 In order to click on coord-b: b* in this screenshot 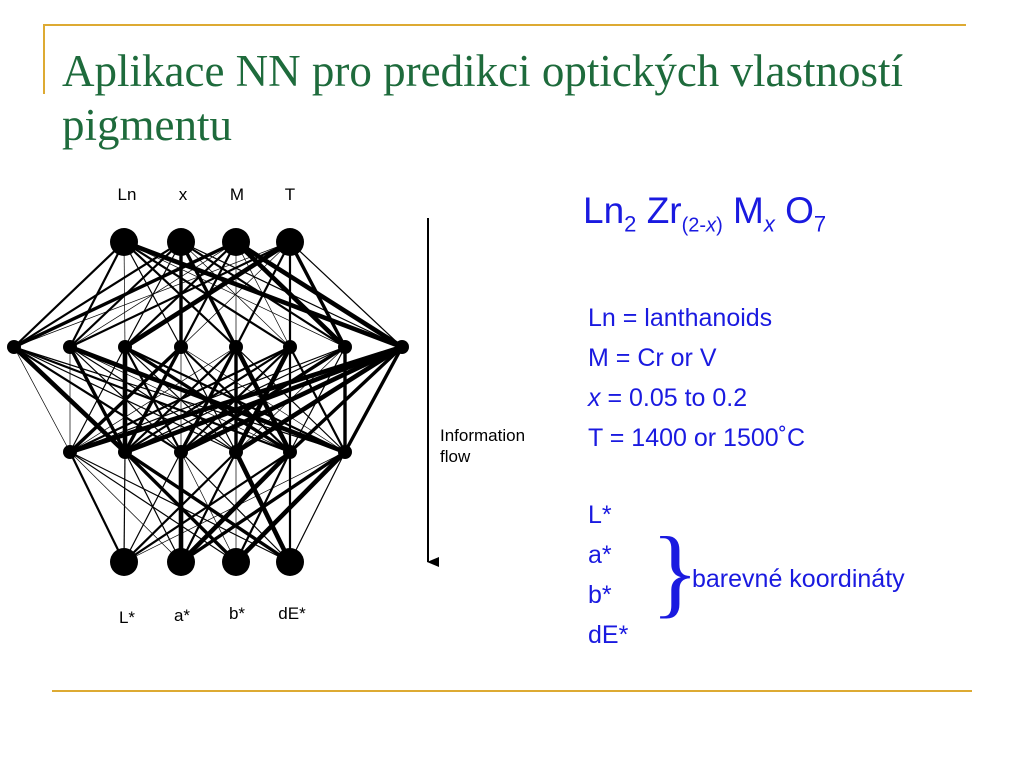, I will do `click(600, 595)`.